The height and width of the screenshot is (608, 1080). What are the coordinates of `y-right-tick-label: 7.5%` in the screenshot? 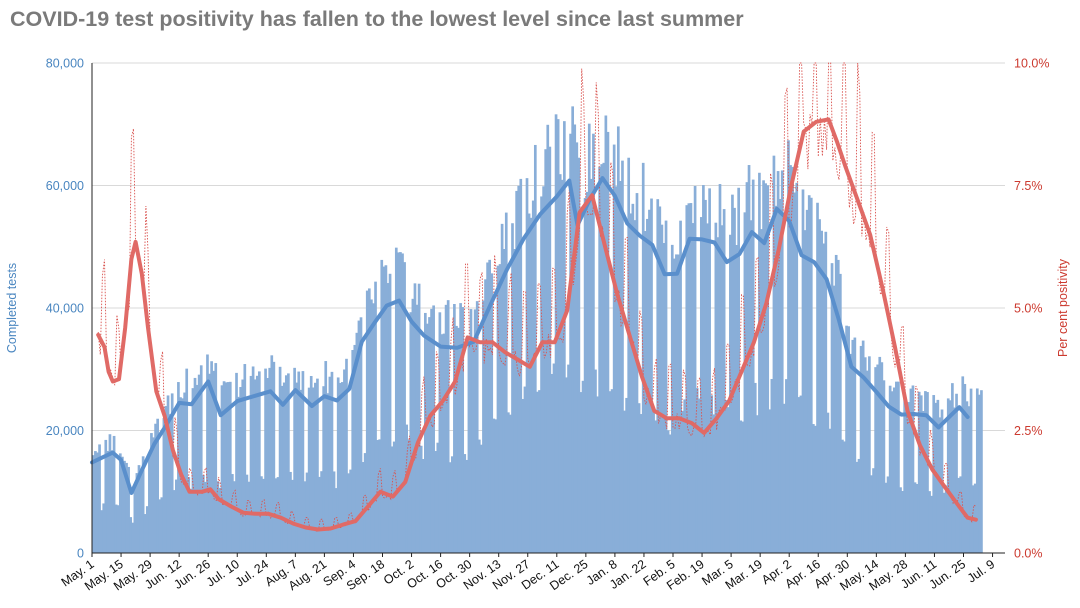 It's located at (1028, 186).